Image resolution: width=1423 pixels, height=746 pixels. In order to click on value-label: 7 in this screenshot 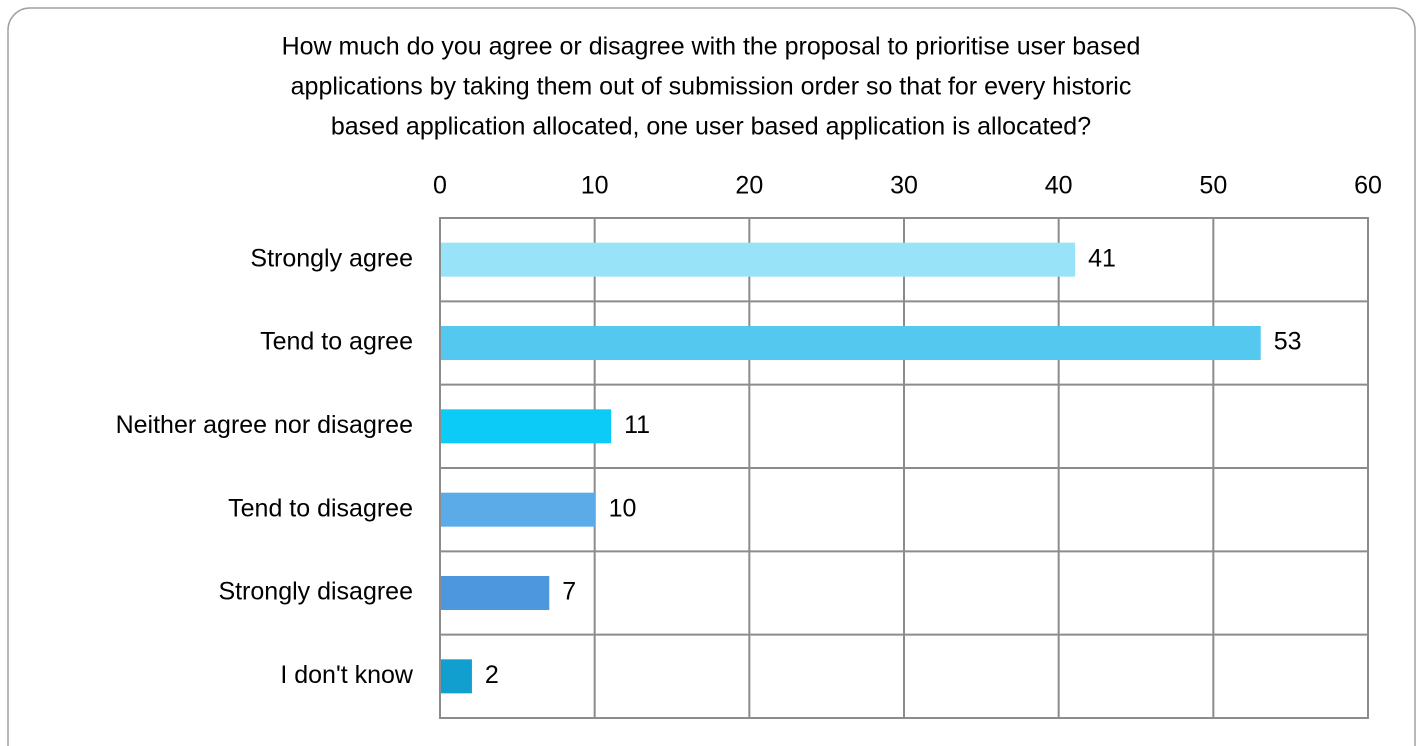, I will do `click(569, 592)`.